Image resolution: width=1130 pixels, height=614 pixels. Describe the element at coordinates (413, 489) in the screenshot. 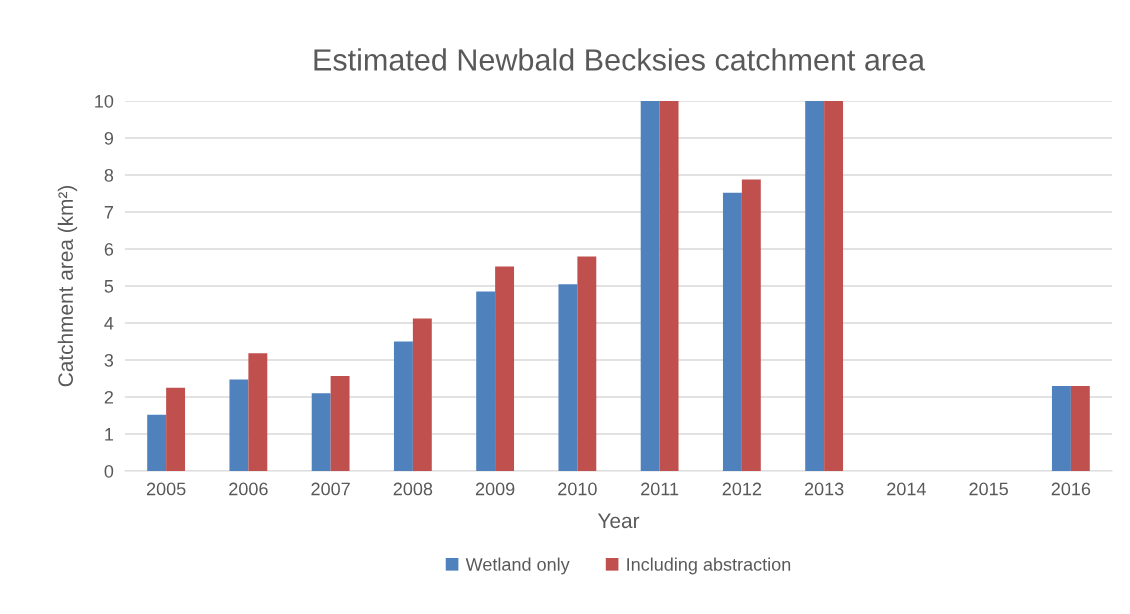

I see `x-tick-label: 2008` at that location.